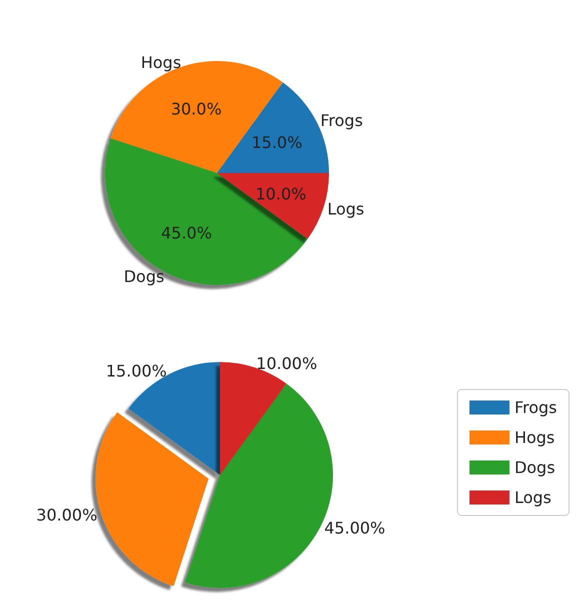 The height and width of the screenshot is (605, 587). I want to click on slice-label: Logs, so click(345, 208).